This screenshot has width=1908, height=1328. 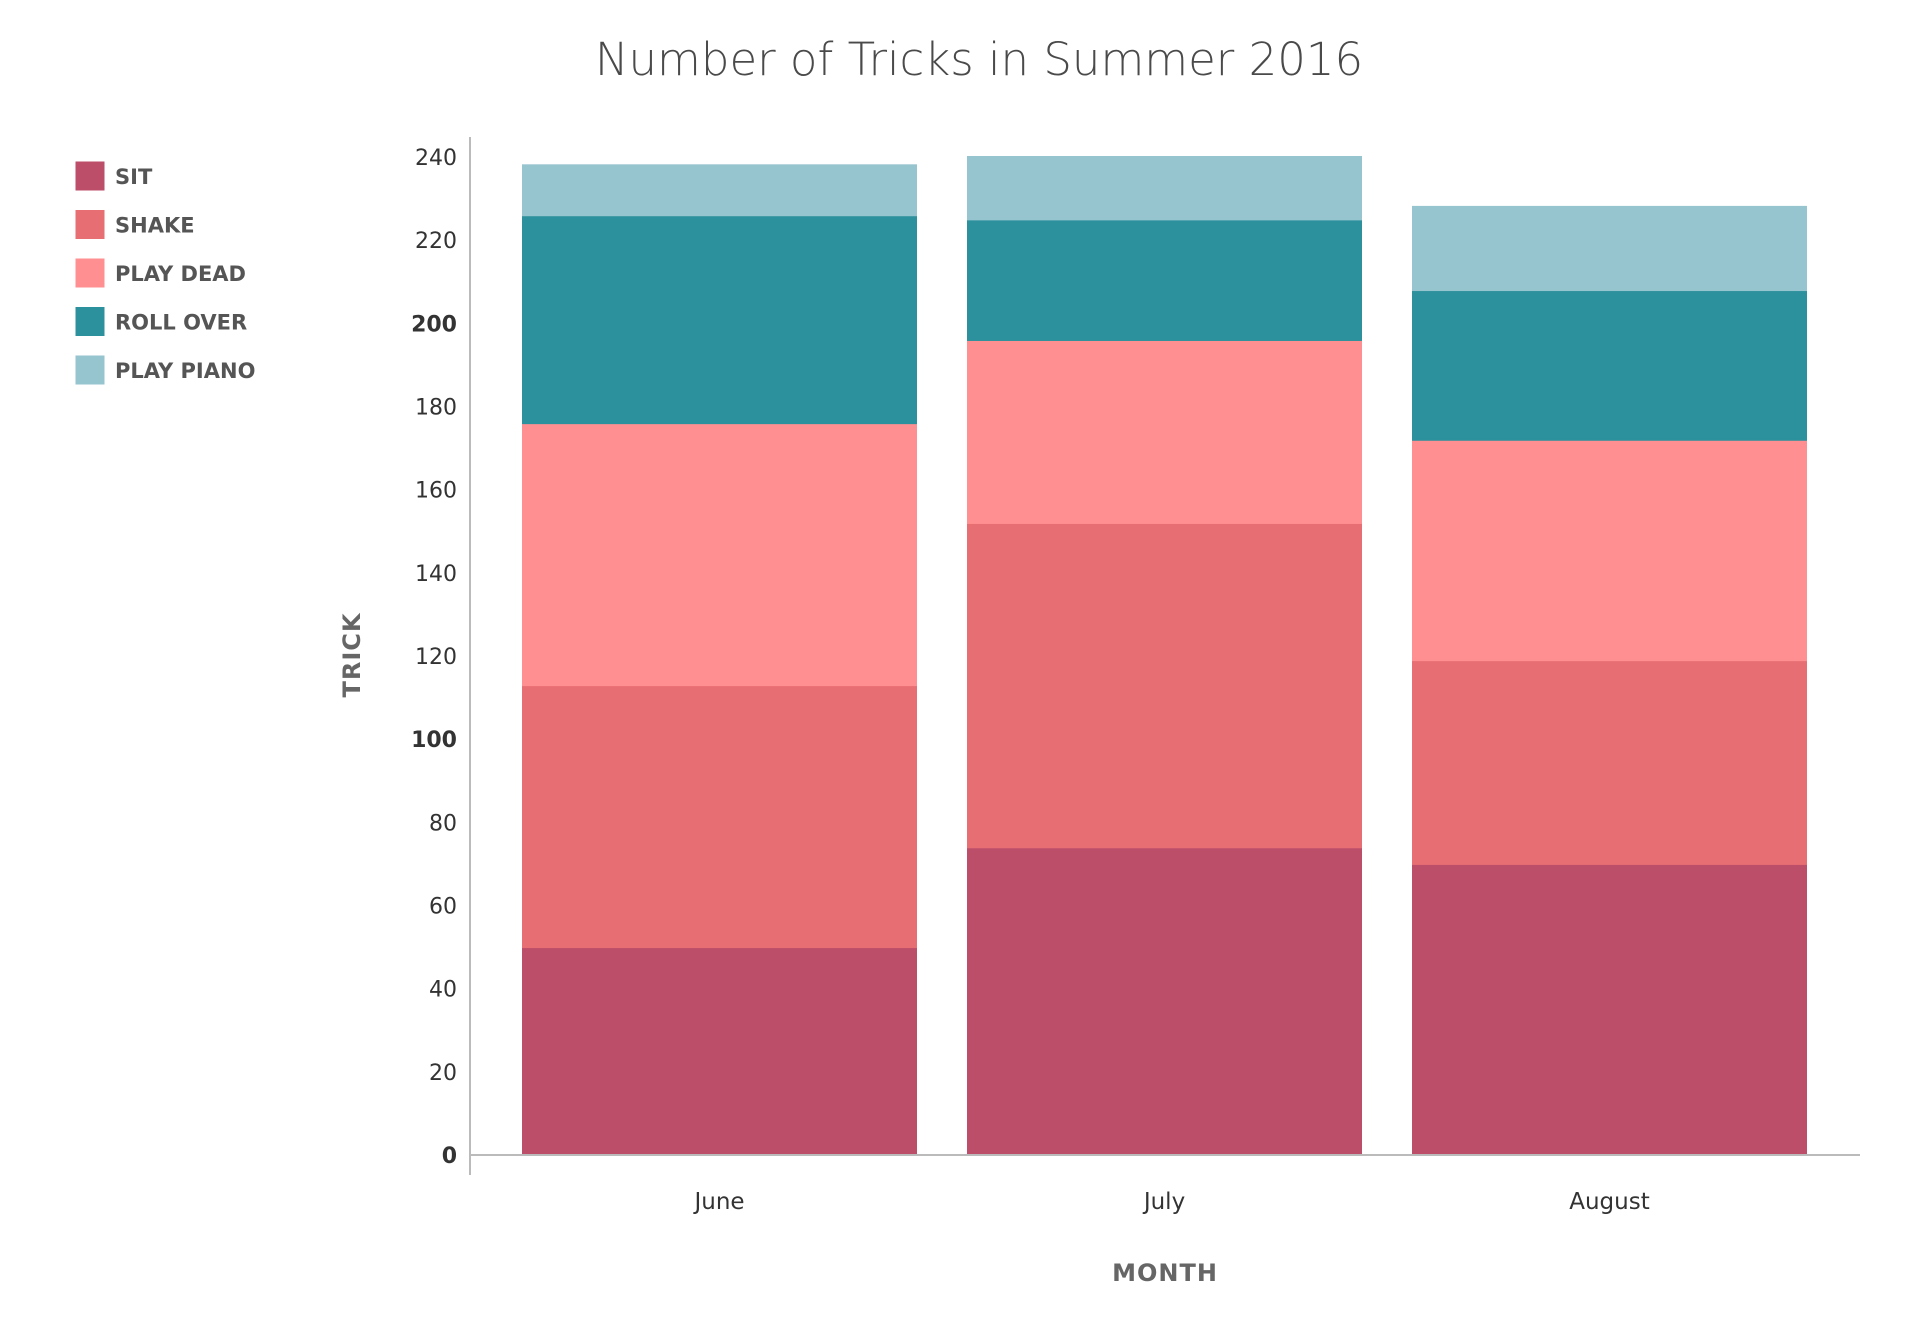 What do you see at coordinates (436, 574) in the screenshot?
I see `y-tick-label: 140` at bounding box center [436, 574].